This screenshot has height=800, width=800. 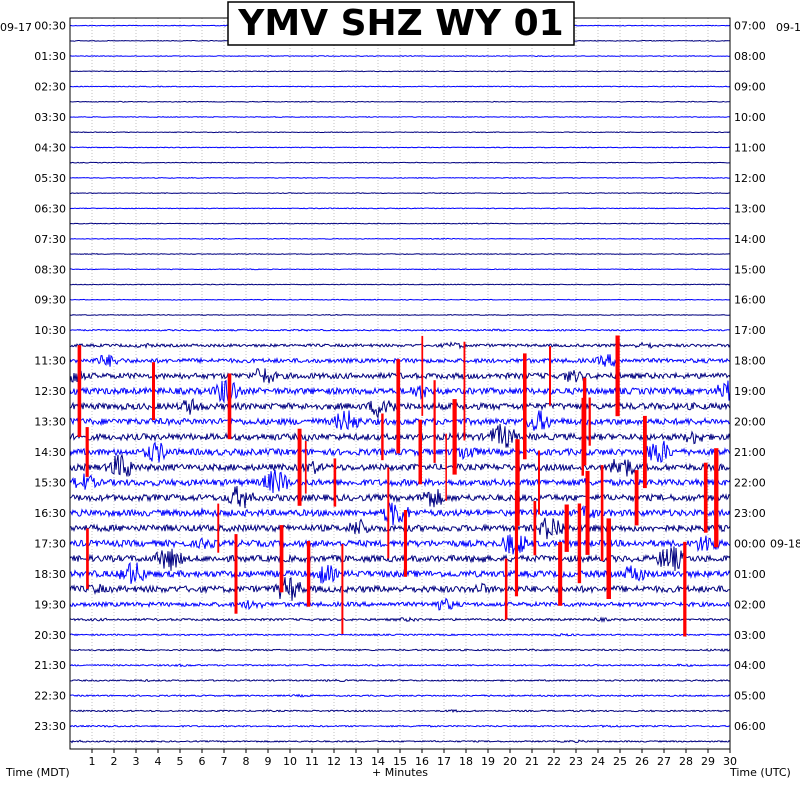 I want to click on right-hour-label: 11:00, so click(x=750, y=147).